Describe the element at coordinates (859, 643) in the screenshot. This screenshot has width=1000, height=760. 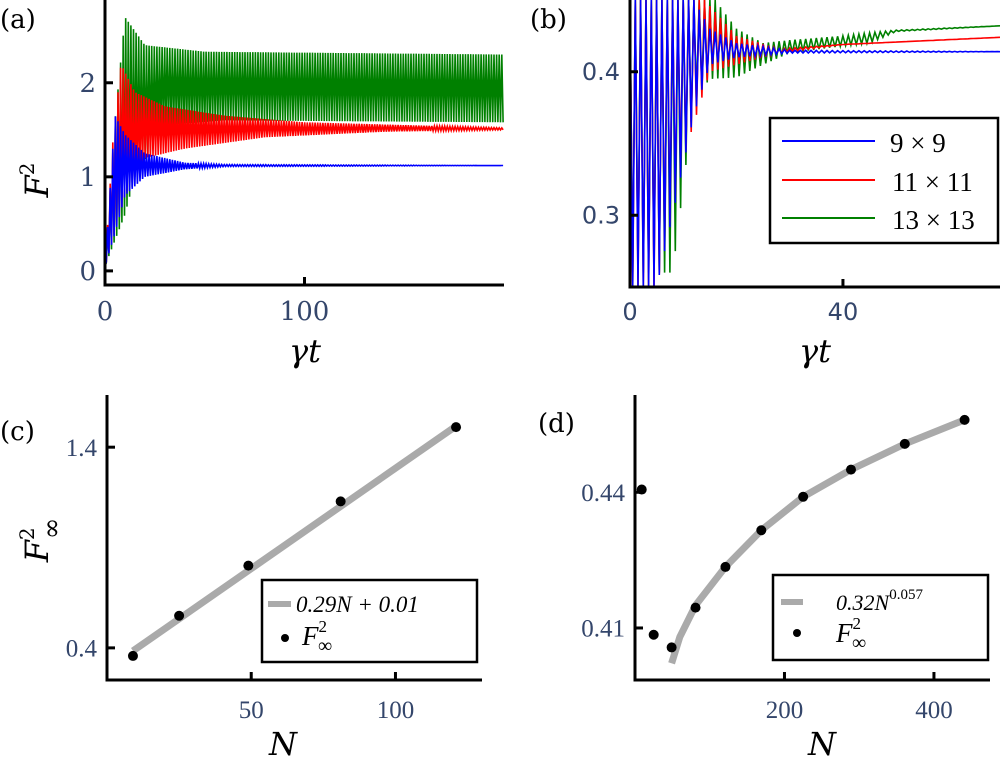
I see `legend-d-point-sub: ∞` at that location.